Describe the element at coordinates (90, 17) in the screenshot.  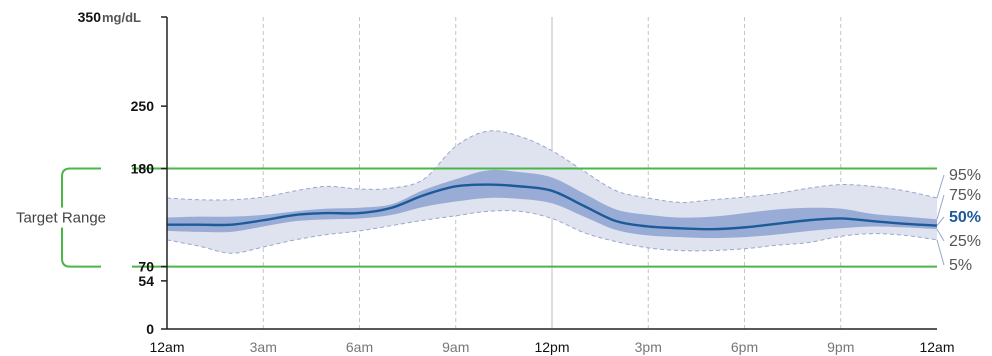
I see `y-tick-label-350: 350` at that location.